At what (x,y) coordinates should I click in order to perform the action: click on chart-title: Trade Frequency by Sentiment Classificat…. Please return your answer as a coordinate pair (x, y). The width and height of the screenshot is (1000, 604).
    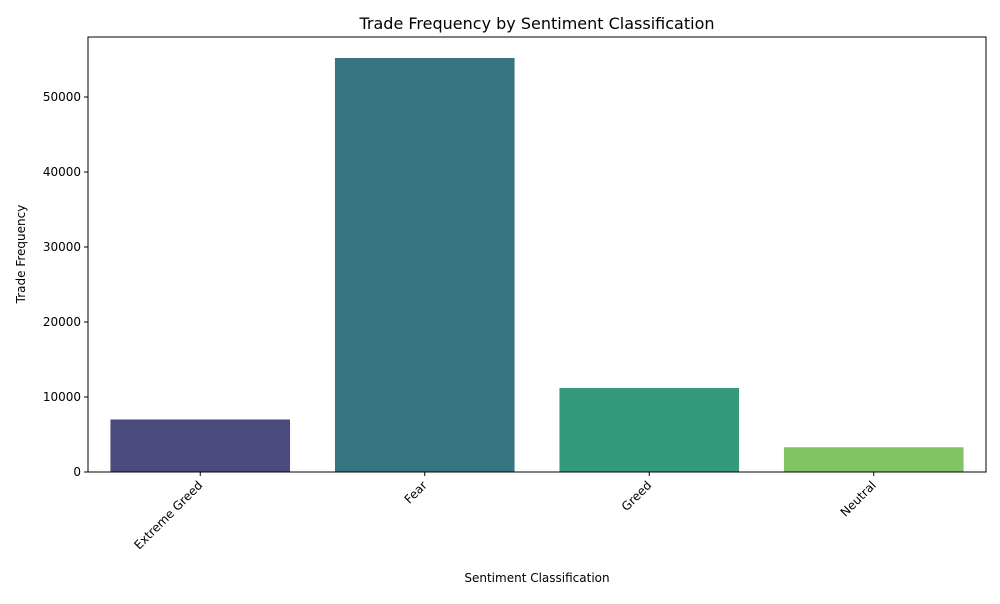
    Looking at the image, I should click on (537, 23).